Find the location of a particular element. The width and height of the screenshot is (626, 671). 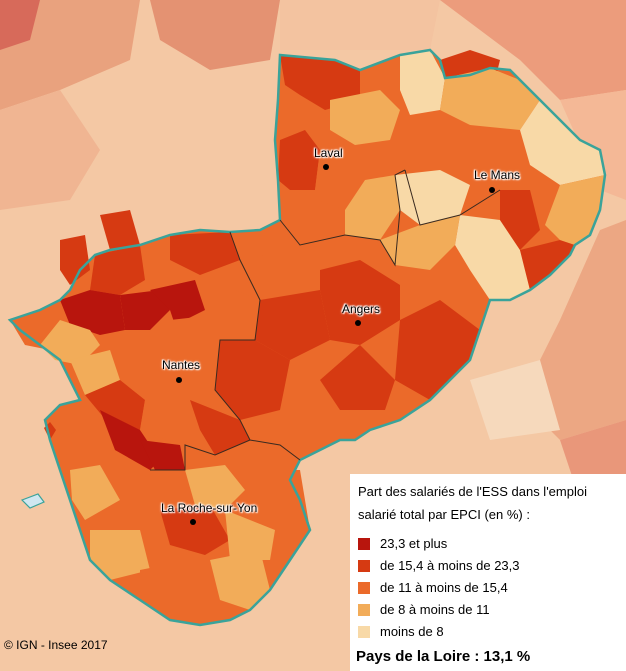

city-dot-nantes is located at coordinates (179, 380).